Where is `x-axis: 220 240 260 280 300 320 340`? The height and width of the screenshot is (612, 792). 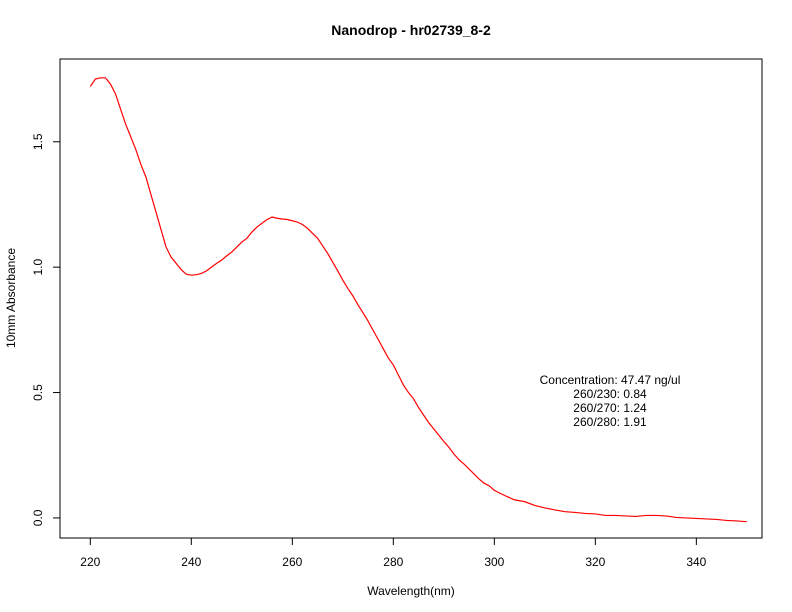
x-axis: 220 240 260 280 300 320 340 is located at coordinates (393, 553).